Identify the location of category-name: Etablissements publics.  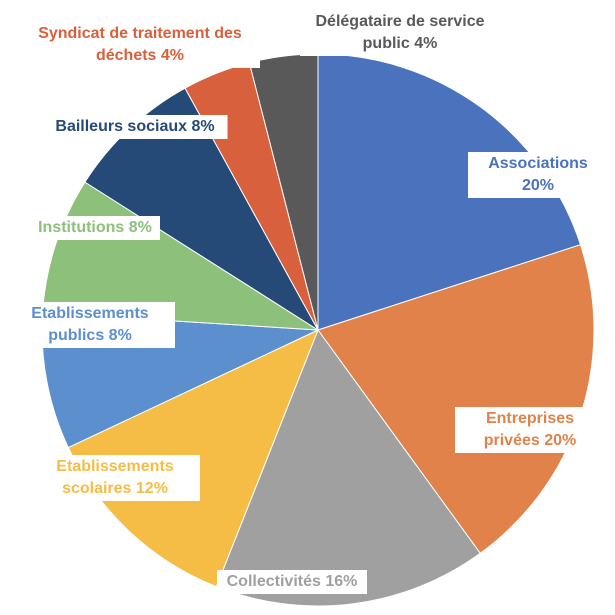
(90, 324).